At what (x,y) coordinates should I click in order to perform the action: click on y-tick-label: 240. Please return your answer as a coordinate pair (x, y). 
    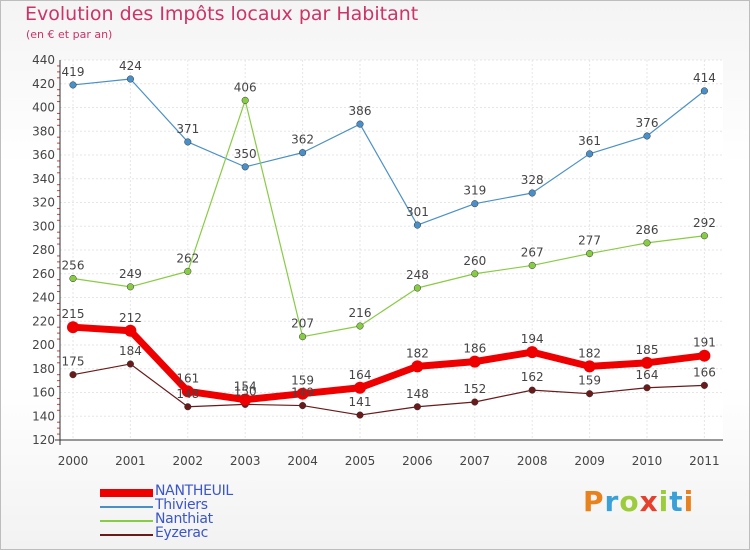
    Looking at the image, I should click on (43, 298).